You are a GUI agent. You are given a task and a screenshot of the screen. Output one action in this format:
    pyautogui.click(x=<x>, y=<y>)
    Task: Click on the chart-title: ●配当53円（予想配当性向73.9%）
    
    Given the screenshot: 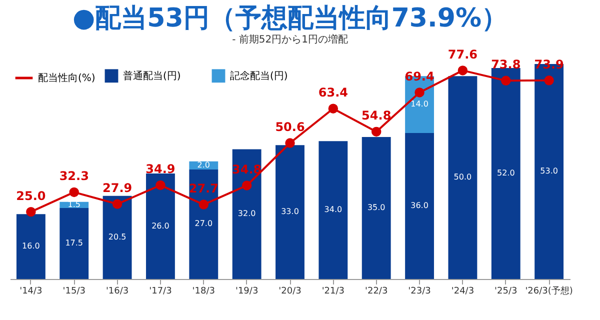 What is the action you would take?
    pyautogui.click(x=290, y=18)
    